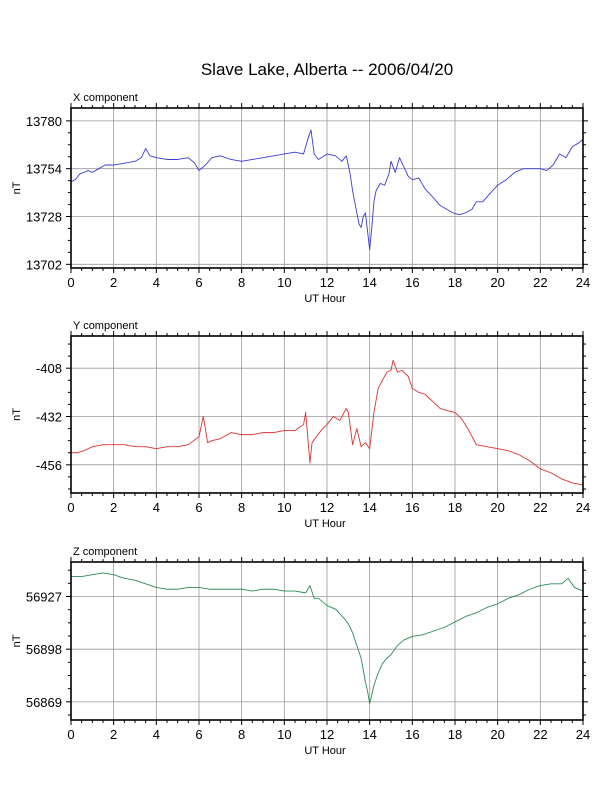 This screenshot has width=612, height=792. Describe the element at coordinates (44, 169) in the screenshot. I see `y-tick-label: 13754` at that location.